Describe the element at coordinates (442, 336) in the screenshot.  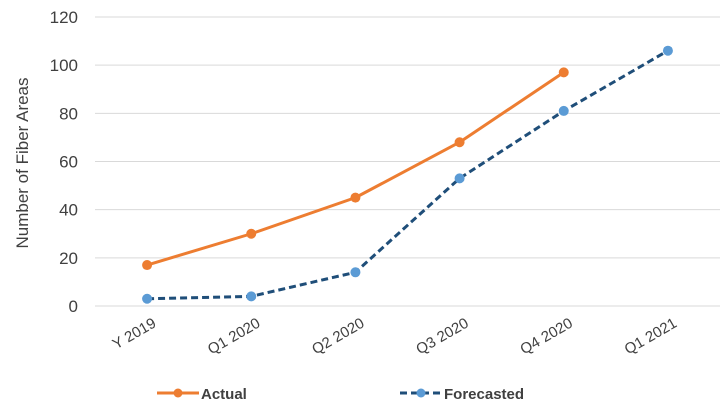
I see `x-tick-label: Q3 2020` at that location.